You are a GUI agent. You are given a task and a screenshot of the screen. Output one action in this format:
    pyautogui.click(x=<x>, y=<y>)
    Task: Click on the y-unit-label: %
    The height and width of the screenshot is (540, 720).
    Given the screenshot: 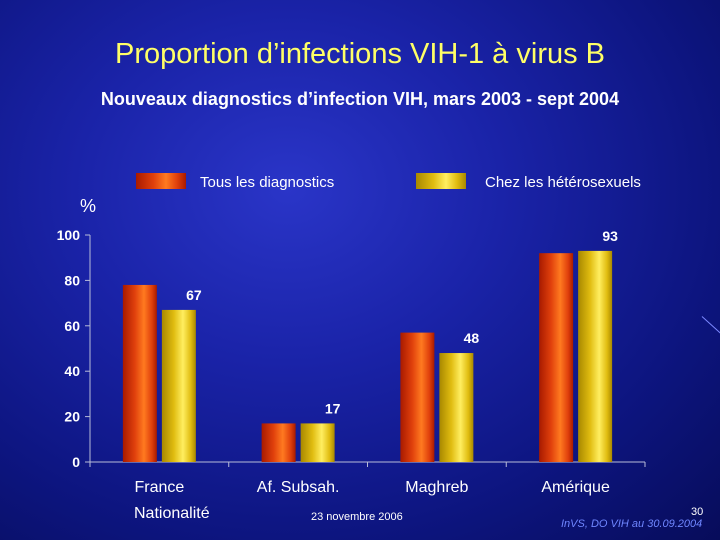 What is the action you would take?
    pyautogui.click(x=88, y=206)
    